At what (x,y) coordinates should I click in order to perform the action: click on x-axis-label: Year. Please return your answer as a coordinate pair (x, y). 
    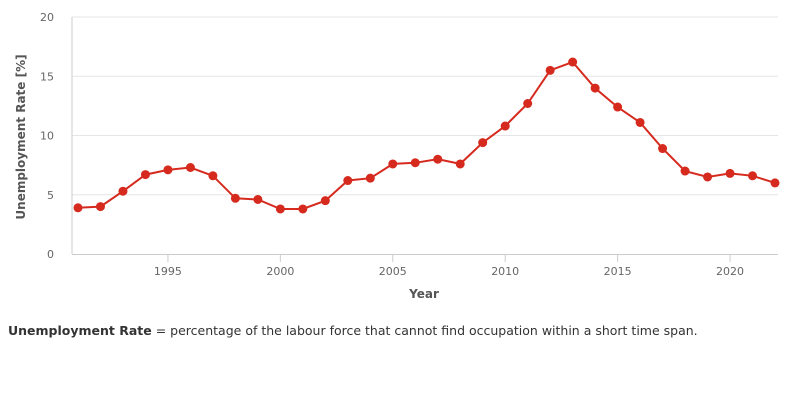
    Looking at the image, I should click on (423, 294).